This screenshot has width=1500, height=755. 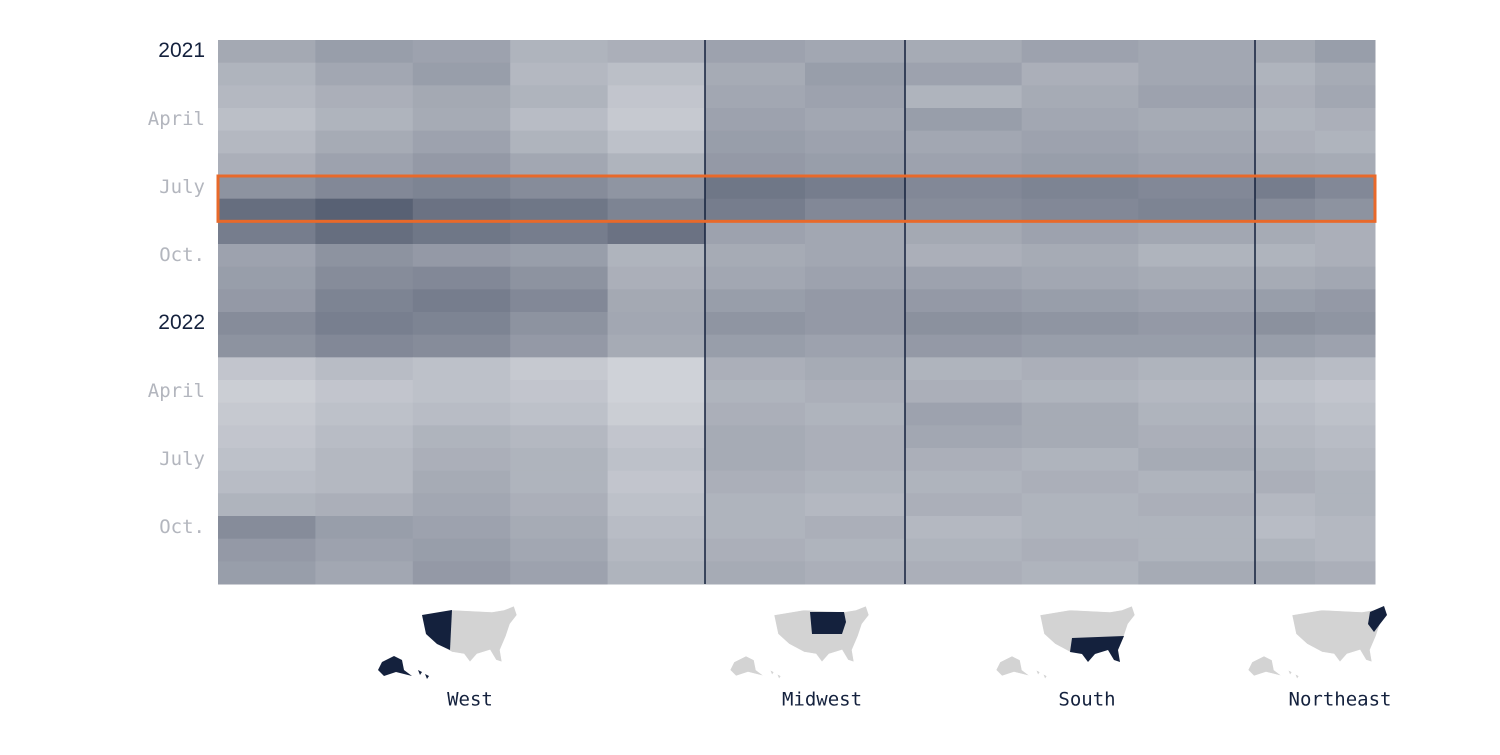 I want to click on y-label: 2021, so click(x=181, y=50).